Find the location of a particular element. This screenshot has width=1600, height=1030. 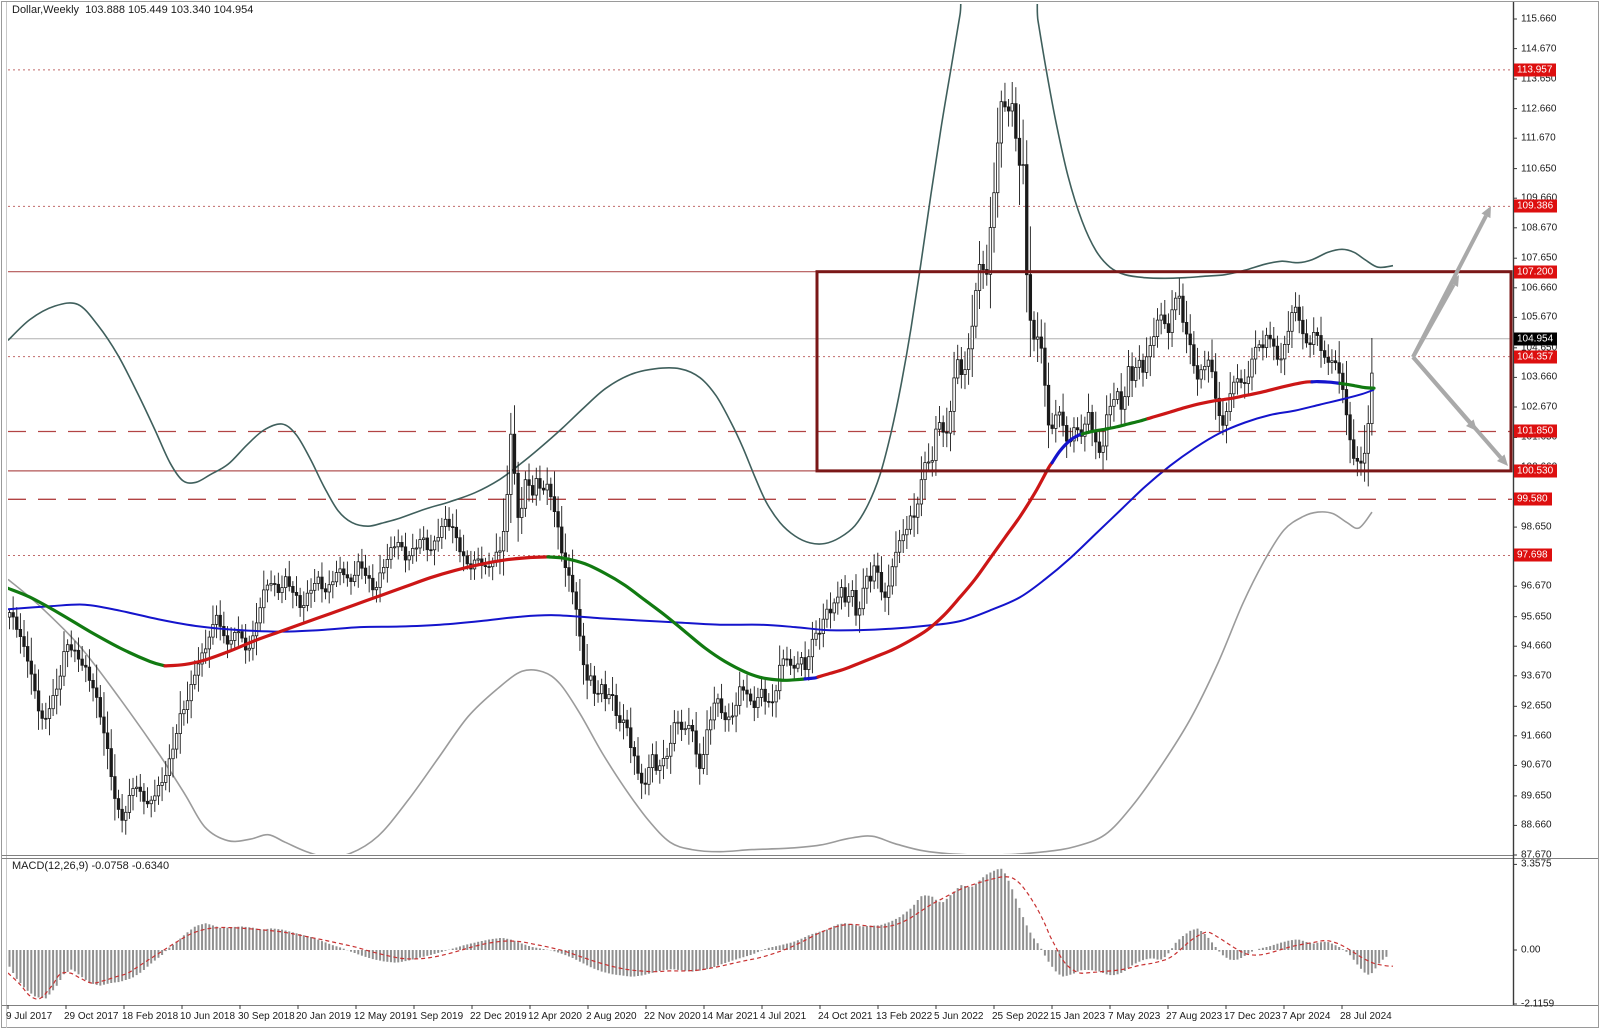

date-label-1: 29 Oct 2017 is located at coordinates (91, 1016).